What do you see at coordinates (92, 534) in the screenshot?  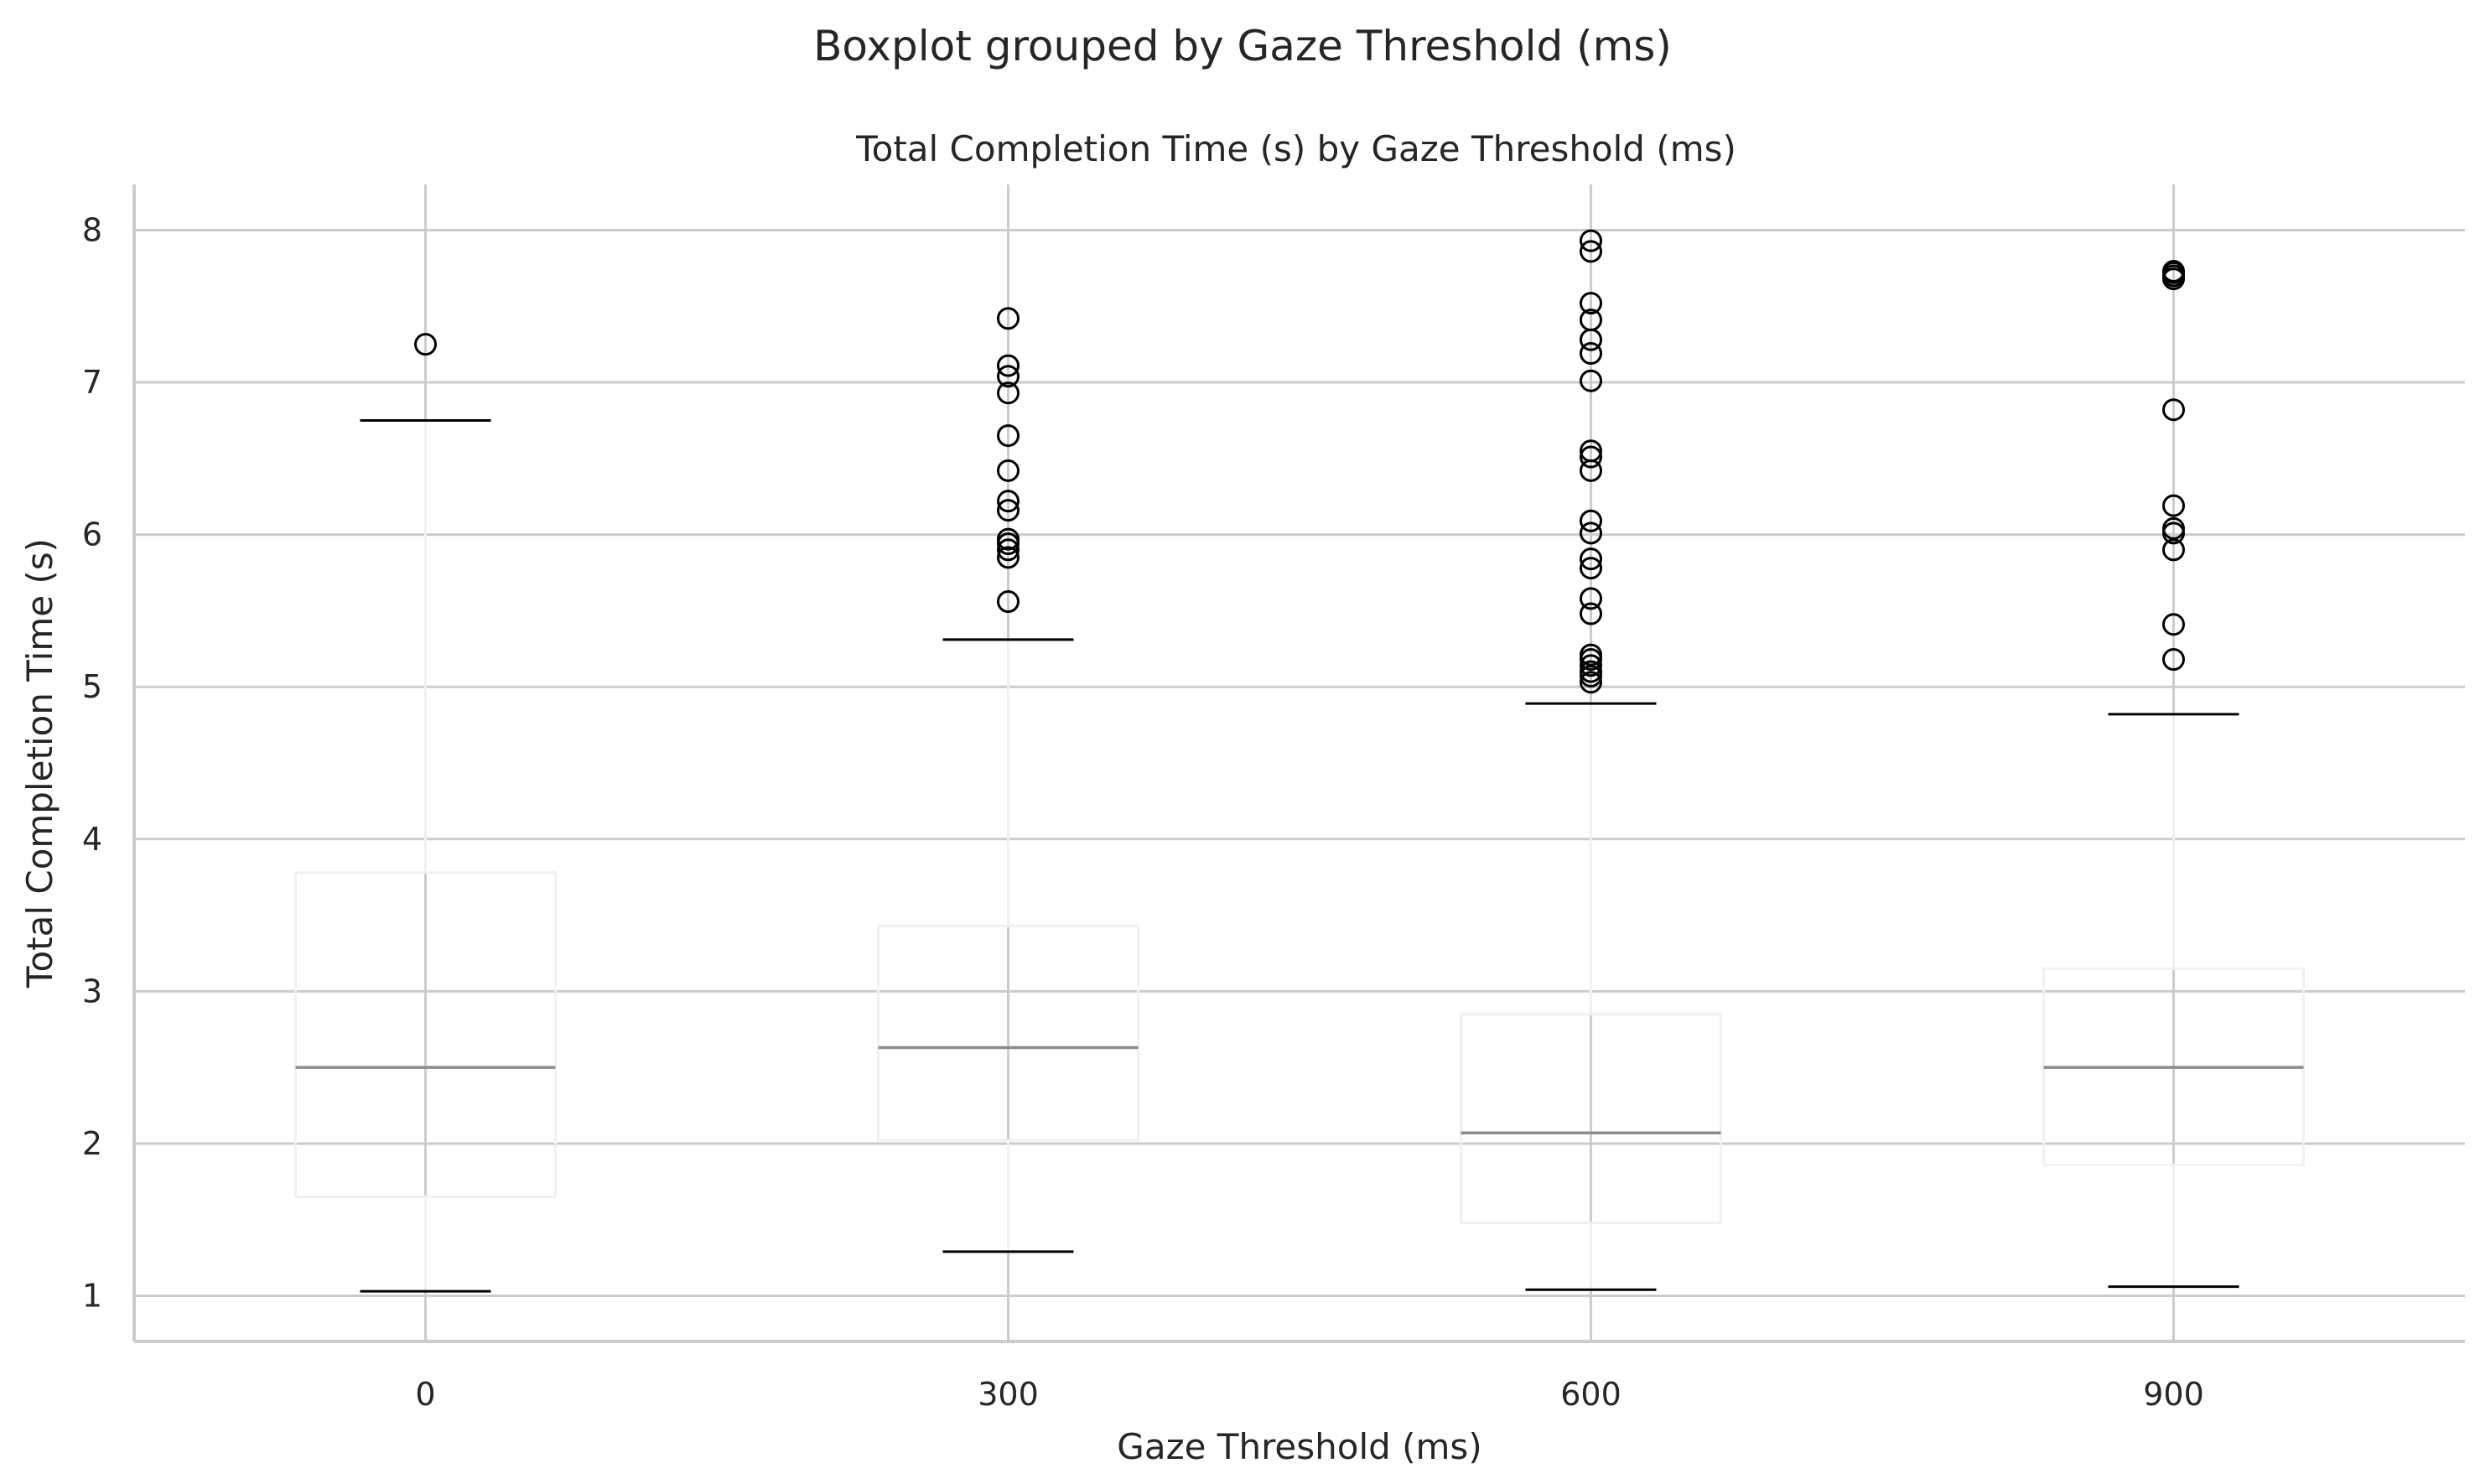 I see `y-tick-label: 6` at bounding box center [92, 534].